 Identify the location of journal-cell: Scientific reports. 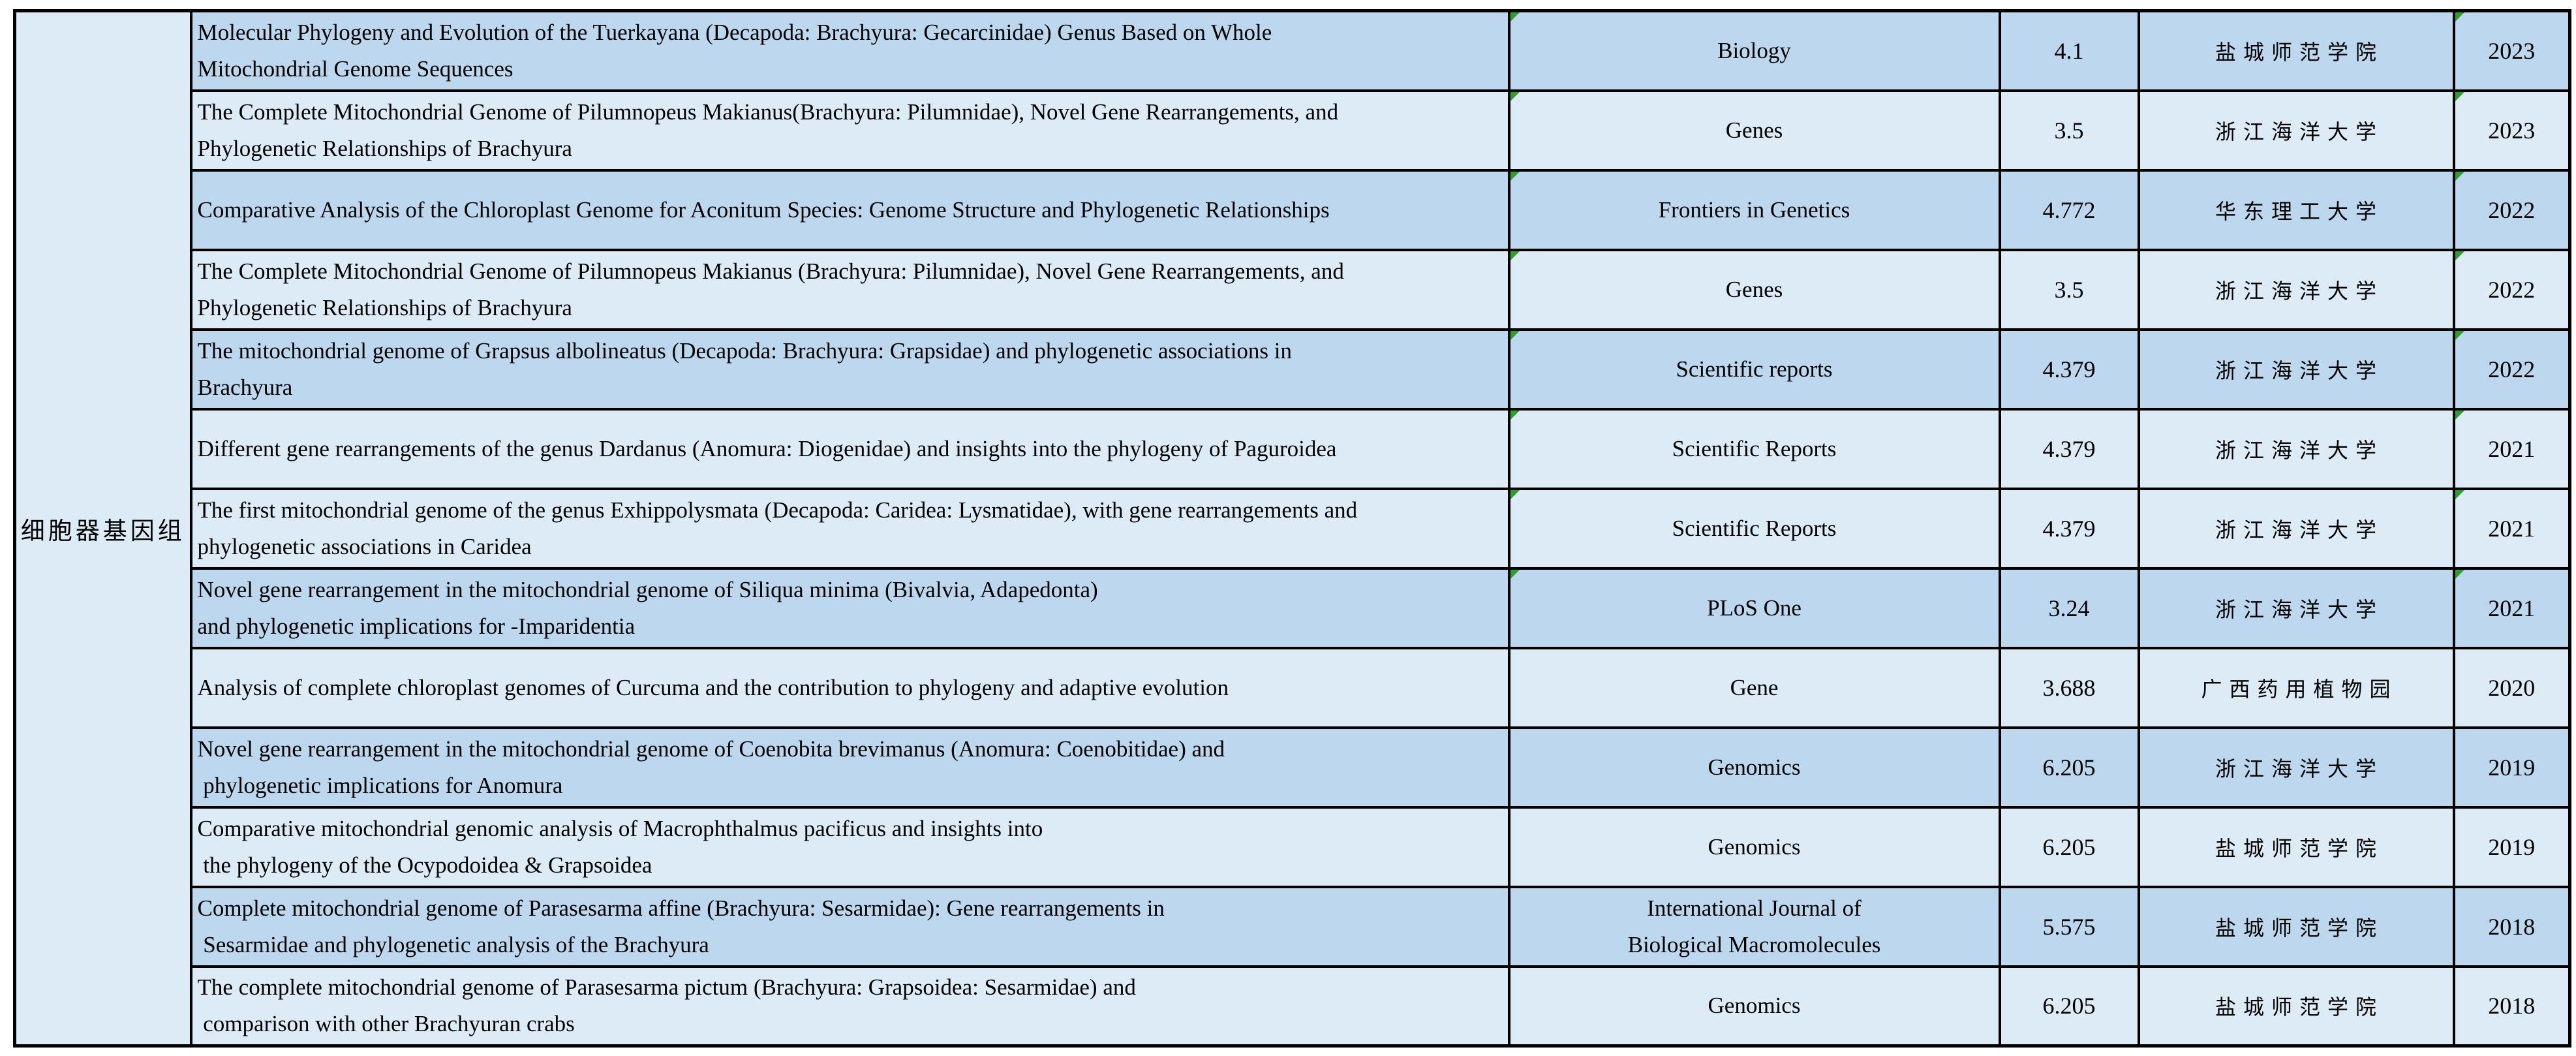
(1754, 370).